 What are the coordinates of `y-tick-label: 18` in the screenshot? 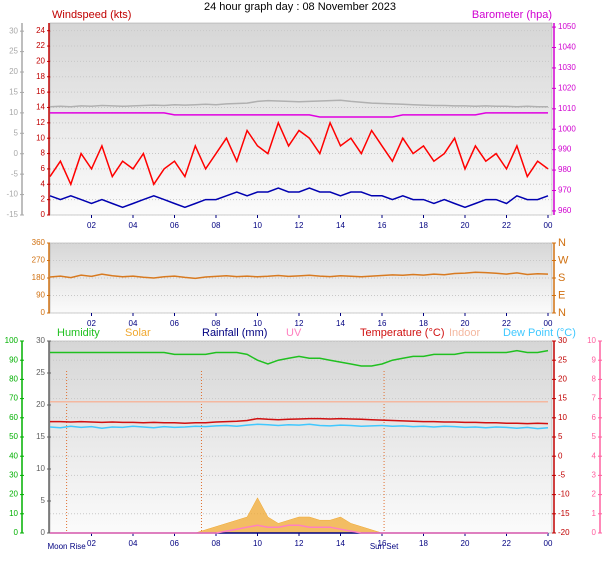 It's located at (40, 76).